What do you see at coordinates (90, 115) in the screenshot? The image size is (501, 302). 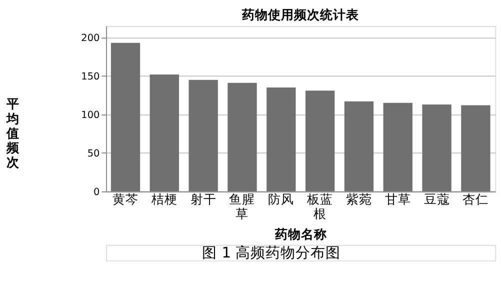 I see `y-tick-label: 100` at bounding box center [90, 115].